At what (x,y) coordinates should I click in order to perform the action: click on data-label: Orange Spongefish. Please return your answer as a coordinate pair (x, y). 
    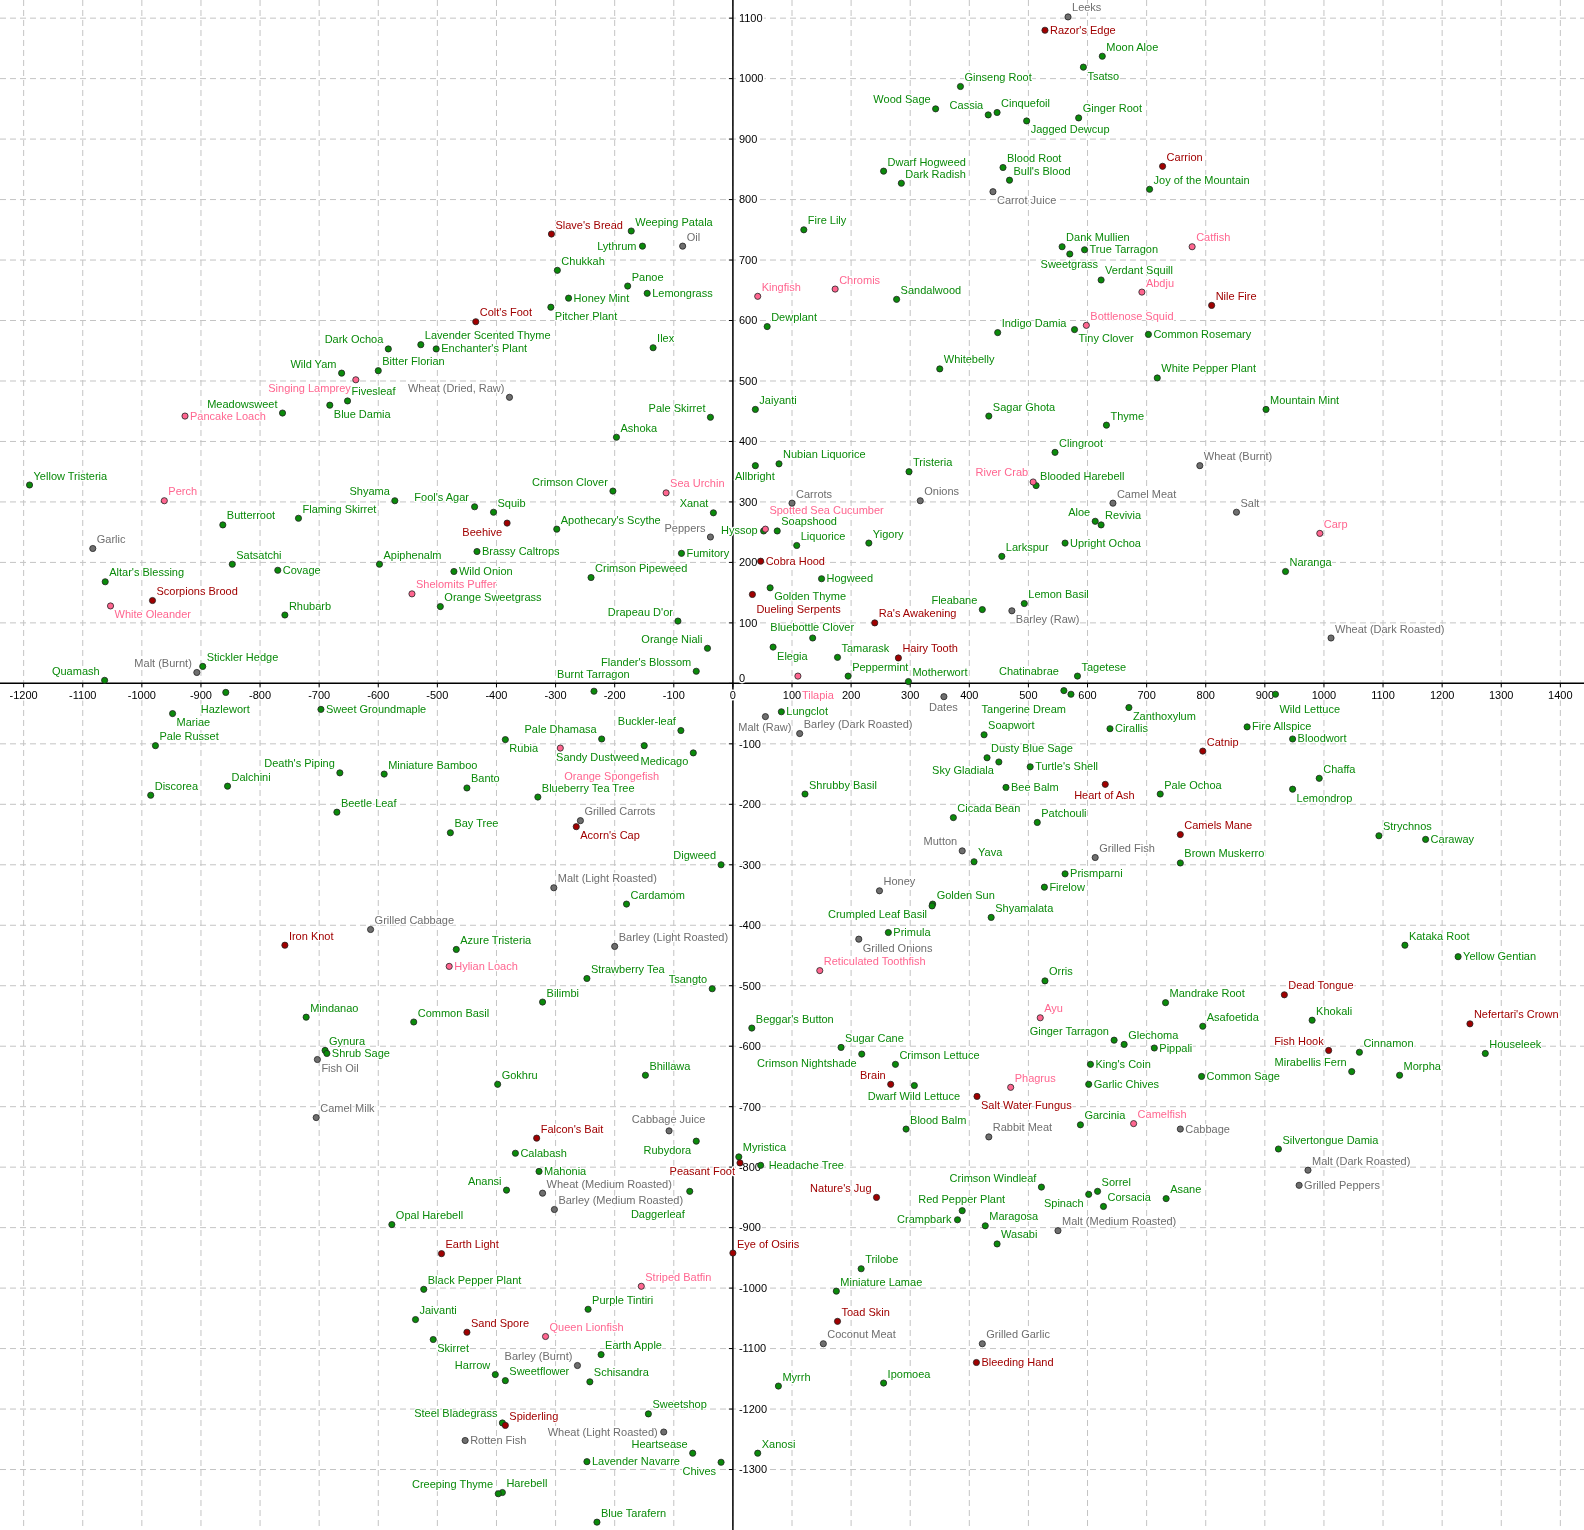
    Looking at the image, I should click on (612, 775).